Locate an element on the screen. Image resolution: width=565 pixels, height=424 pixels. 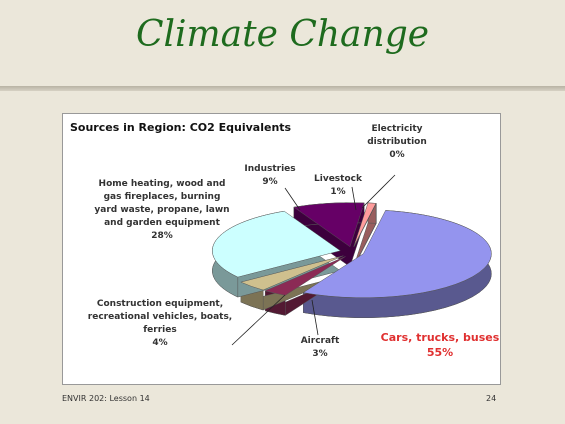
slice-percent: 1% is located at coordinates (338, 192).